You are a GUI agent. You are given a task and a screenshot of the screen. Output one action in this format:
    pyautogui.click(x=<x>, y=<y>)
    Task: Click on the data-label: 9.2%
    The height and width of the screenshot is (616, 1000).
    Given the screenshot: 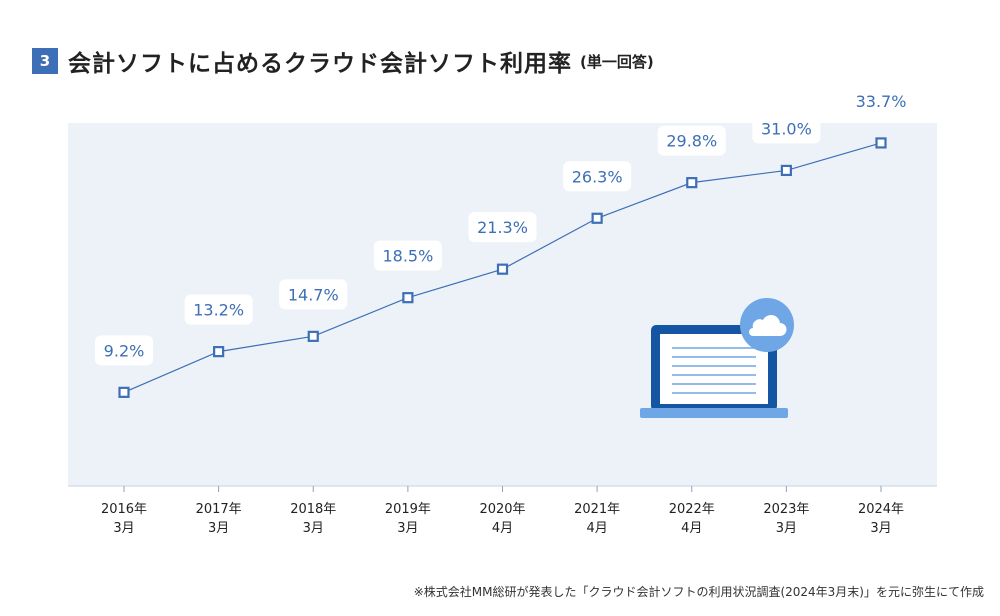 What is the action you would take?
    pyautogui.click(x=124, y=350)
    